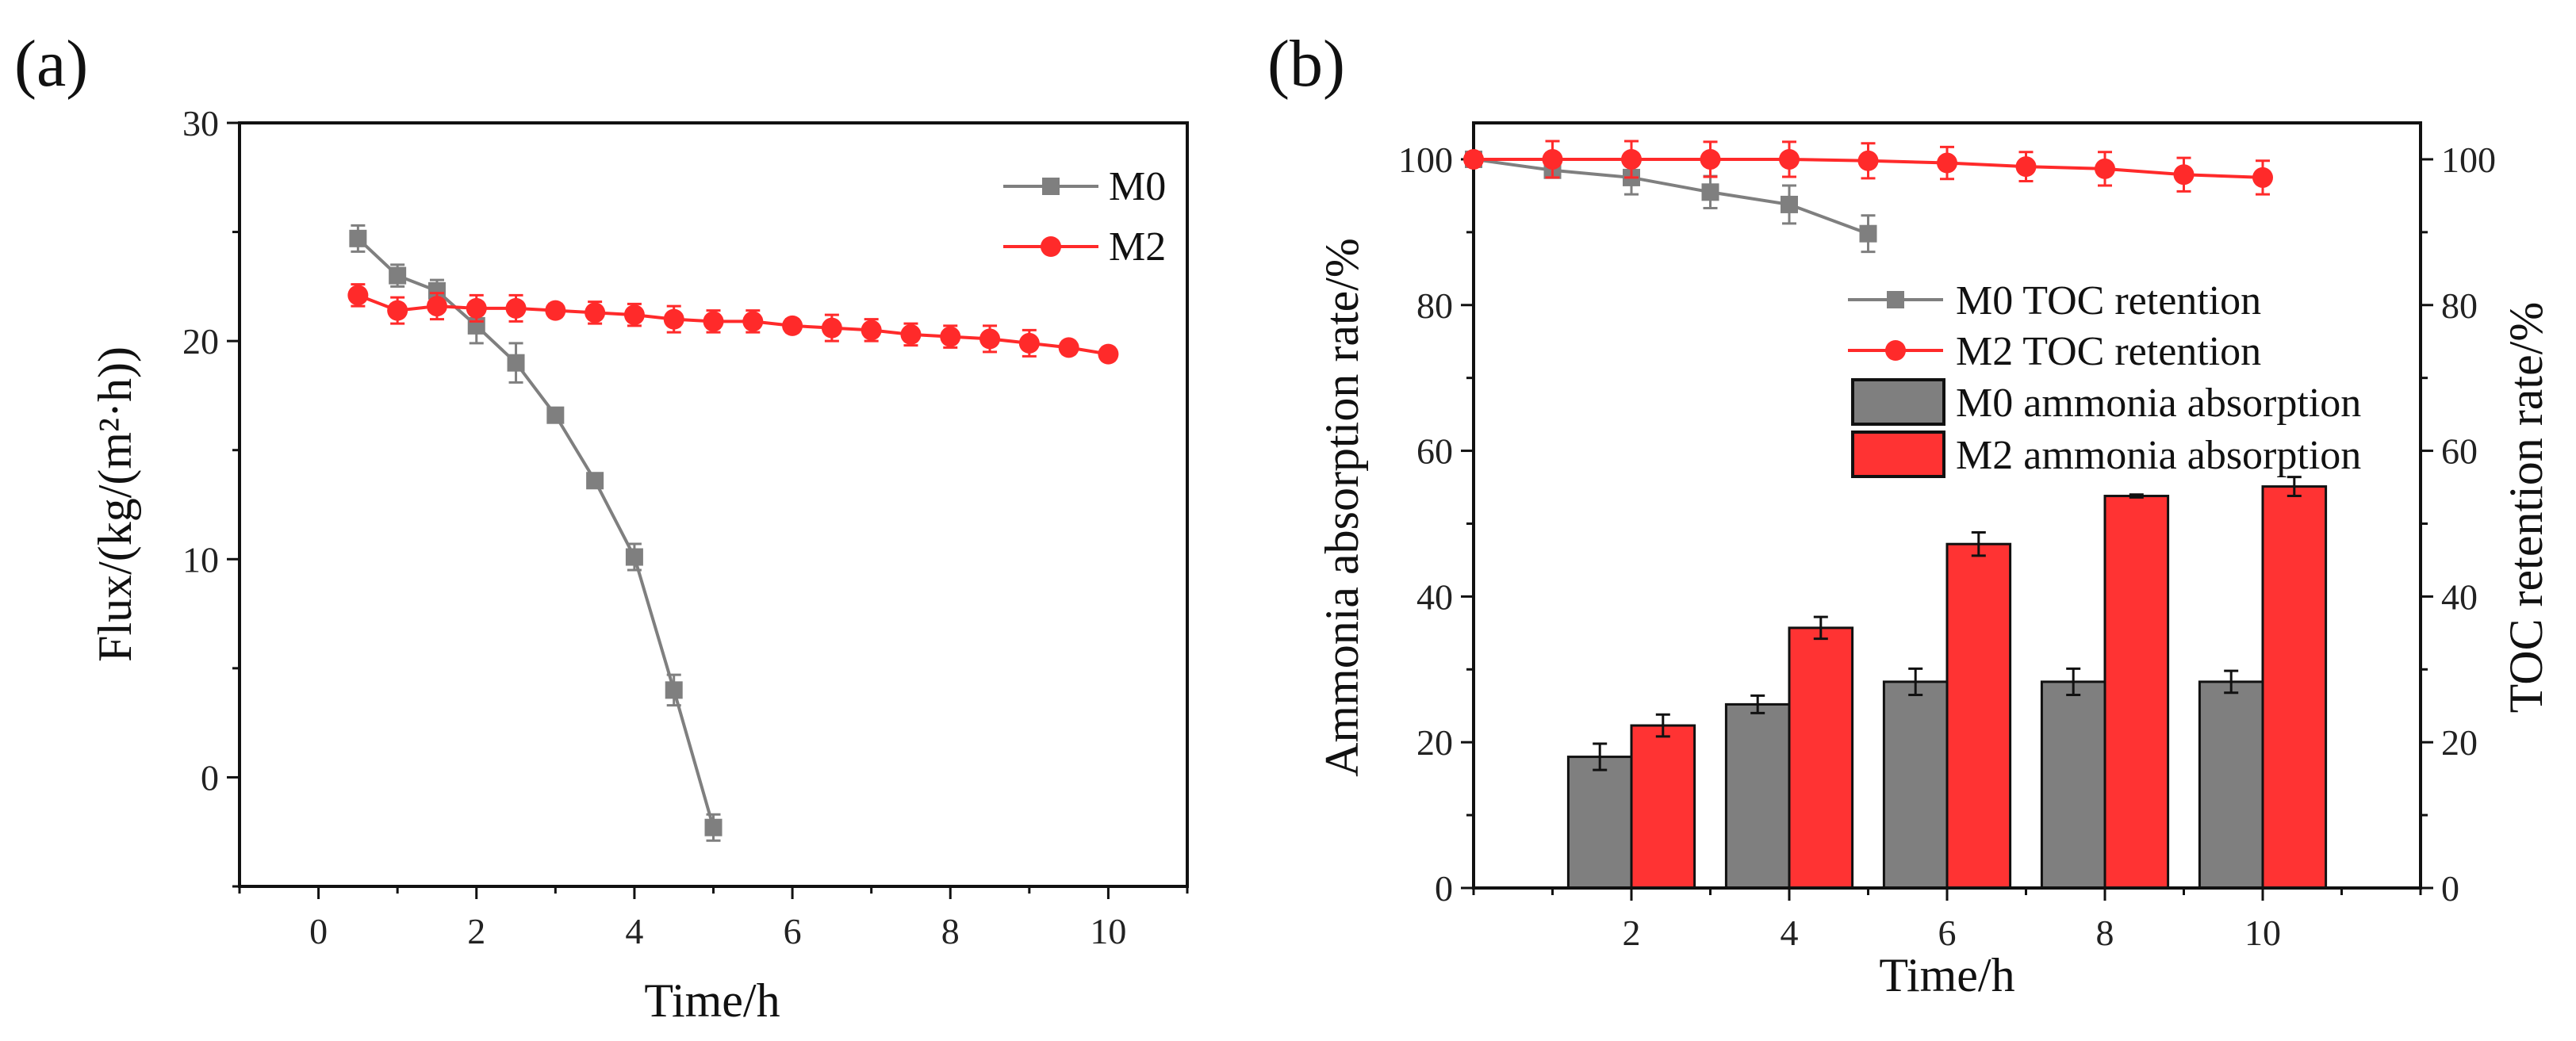 This screenshot has height=1041, width=2576. I want to click on panel-b-ylabel-right: TOC retention rate/%, so click(2526, 508).